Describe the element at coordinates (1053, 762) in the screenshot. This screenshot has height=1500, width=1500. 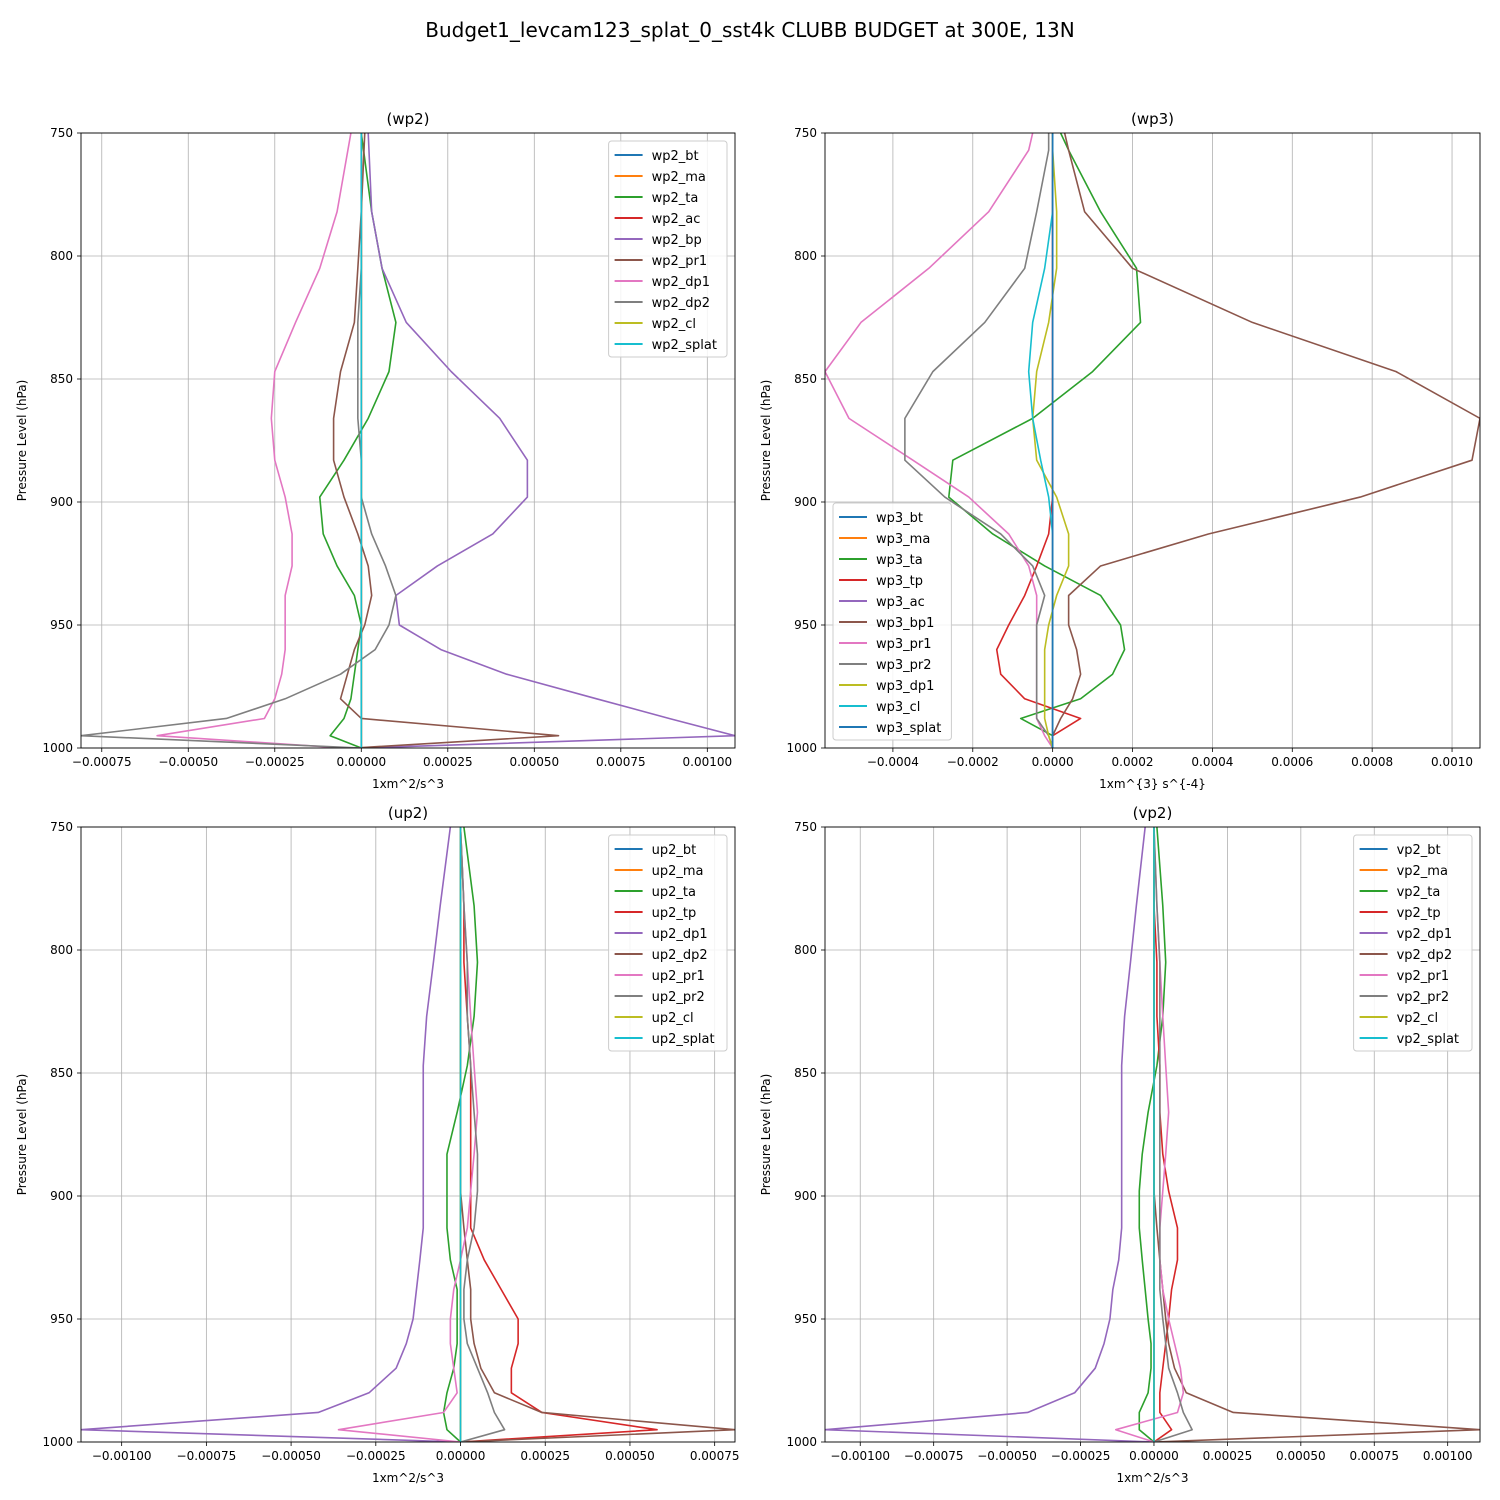
I see `x-tick-label: 0.0000` at that location.